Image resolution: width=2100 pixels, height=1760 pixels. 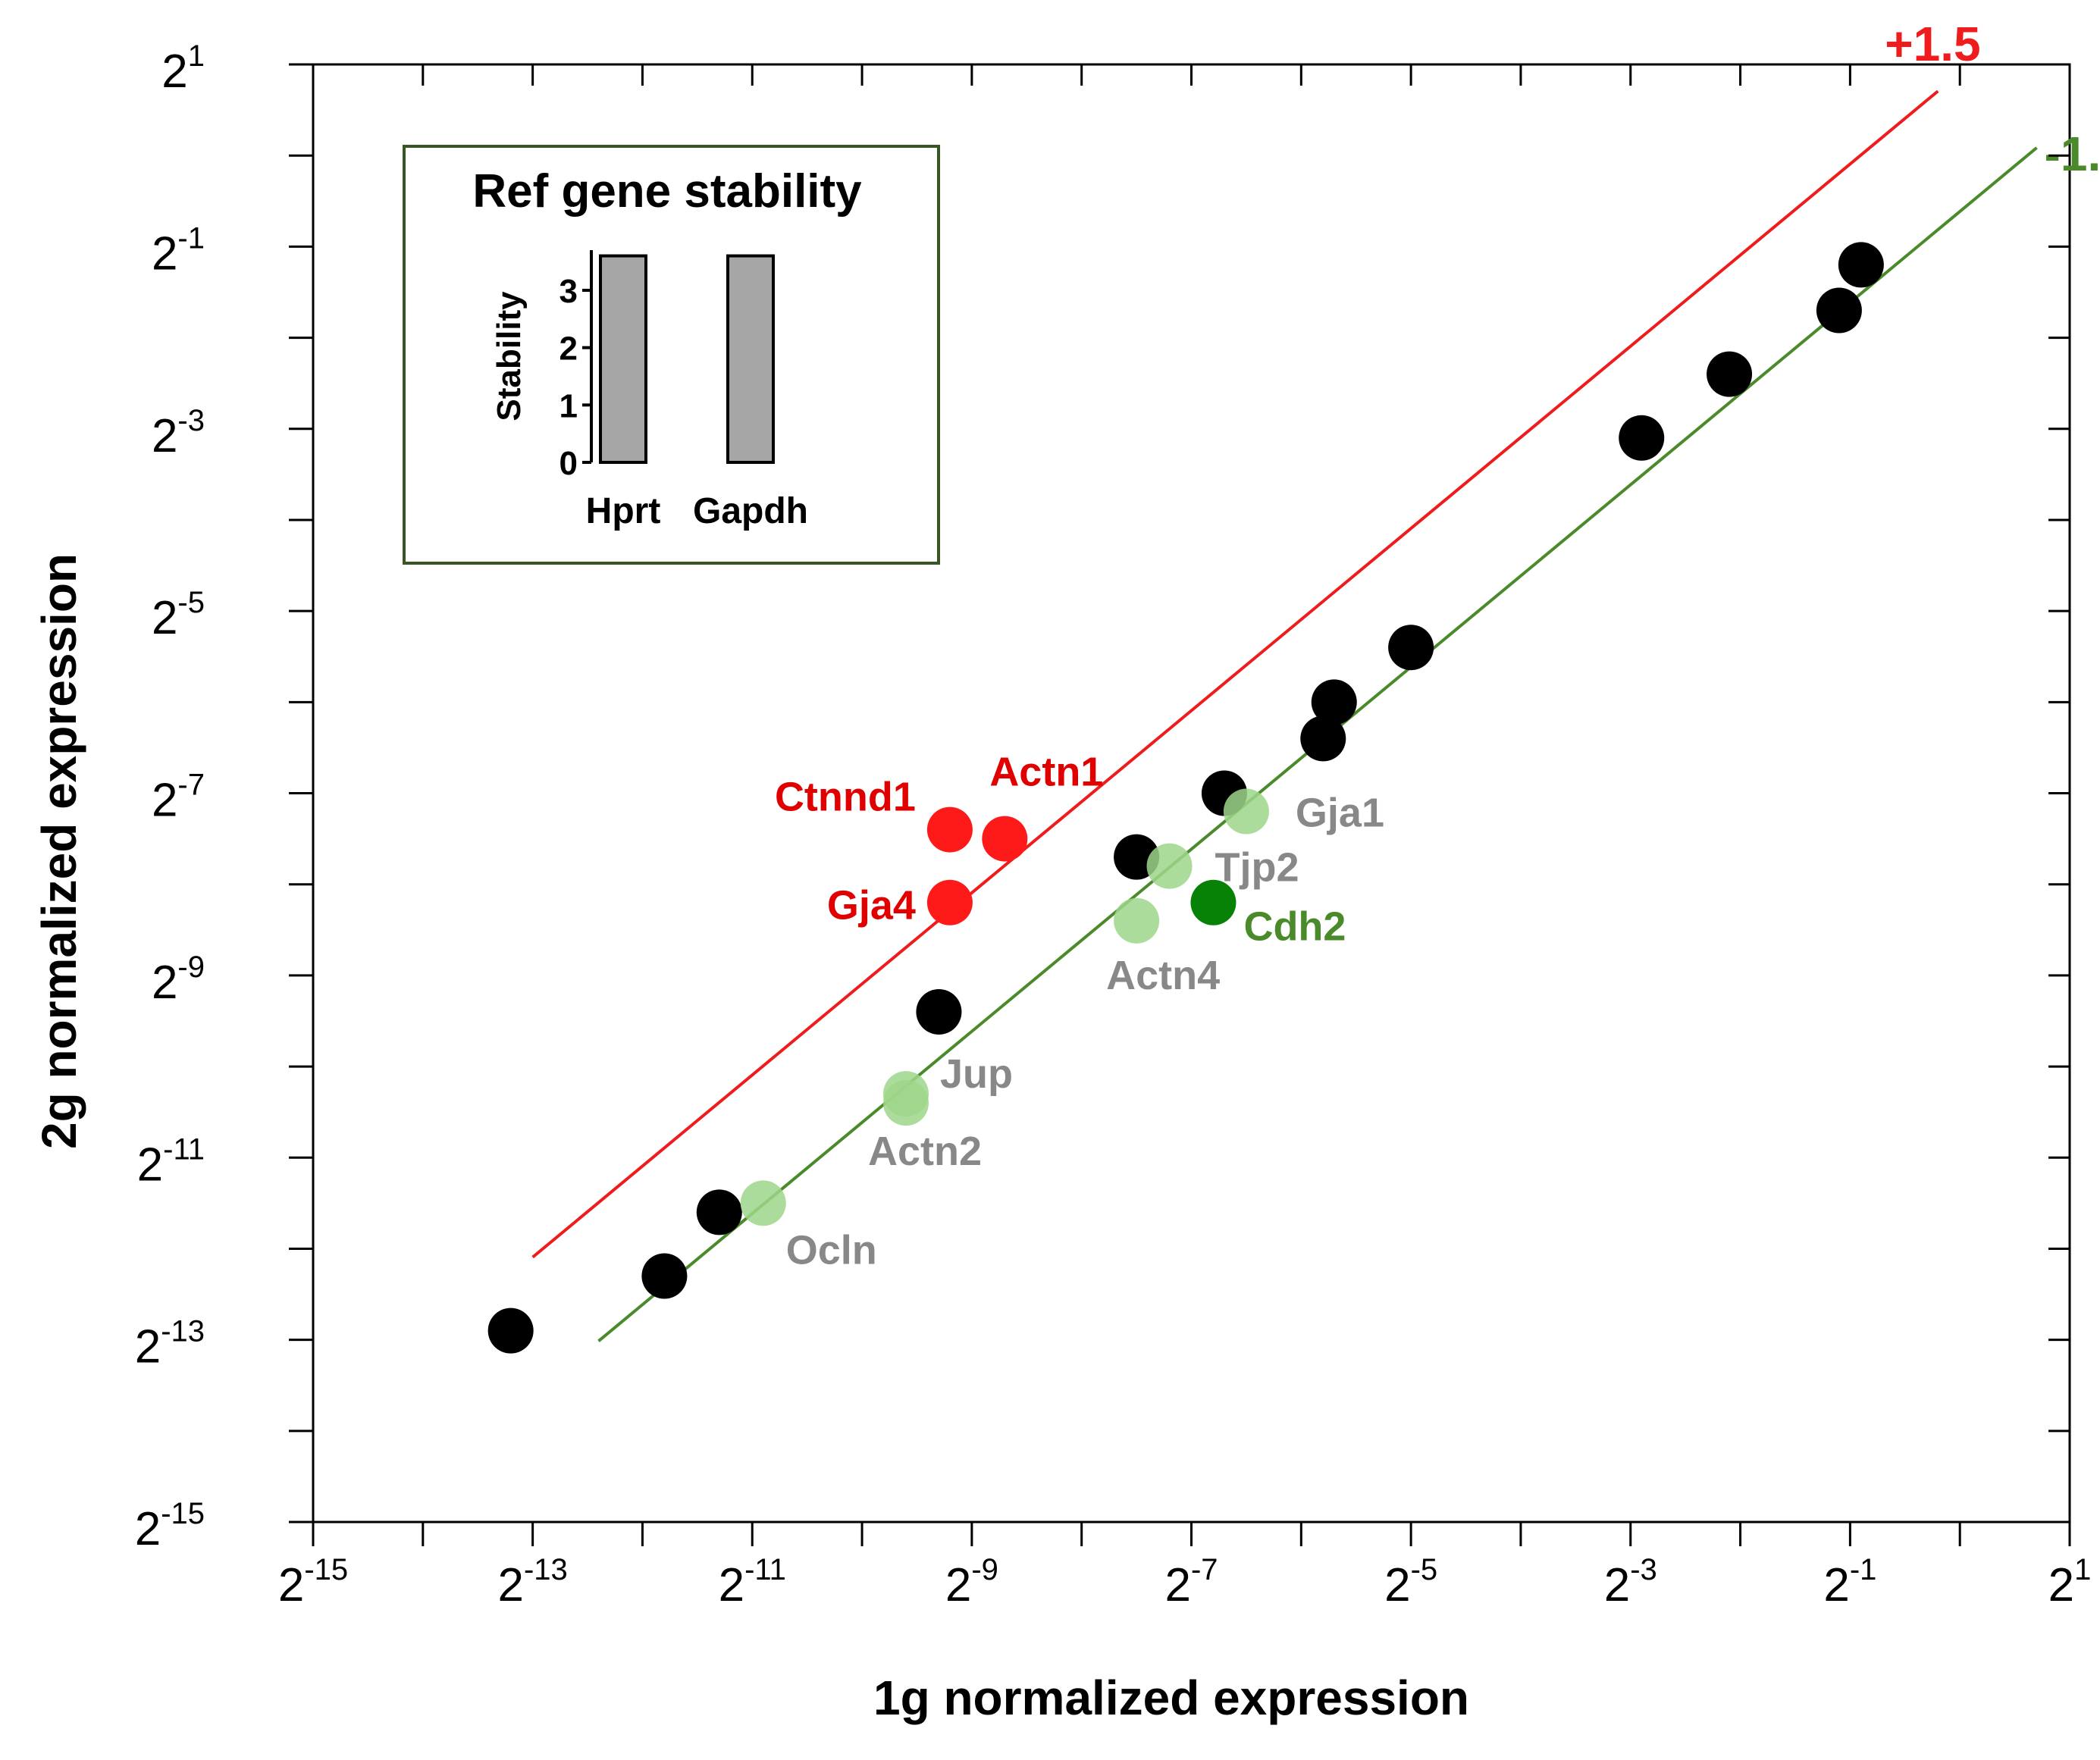 I want to click on point-label: Ocln, so click(x=831, y=1250).